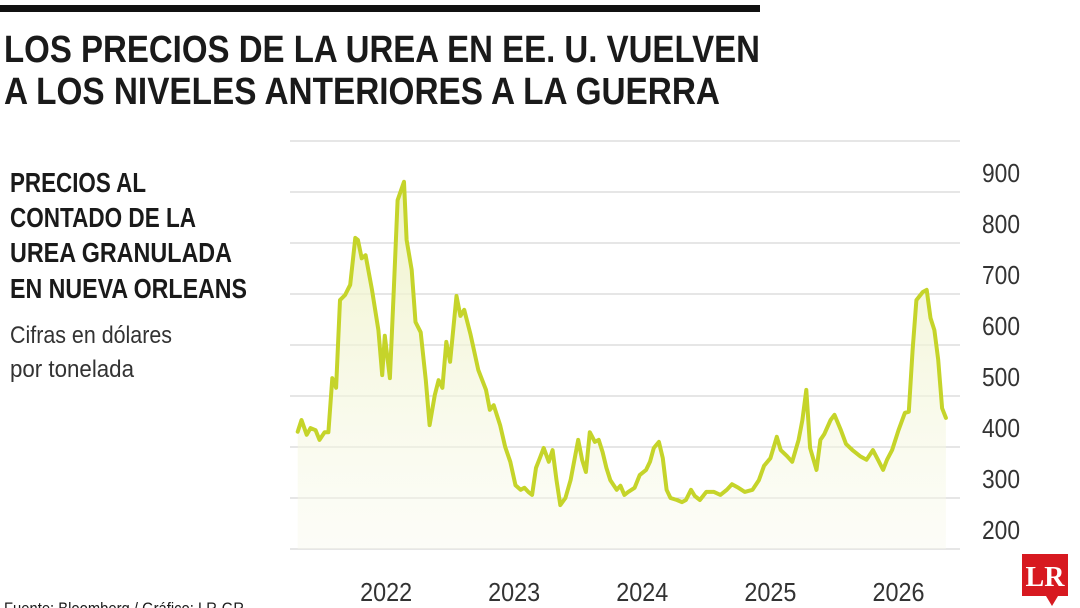 This screenshot has height=608, width=1080. Describe the element at coordinates (1052, 601) in the screenshot. I see `logo-tail` at that location.